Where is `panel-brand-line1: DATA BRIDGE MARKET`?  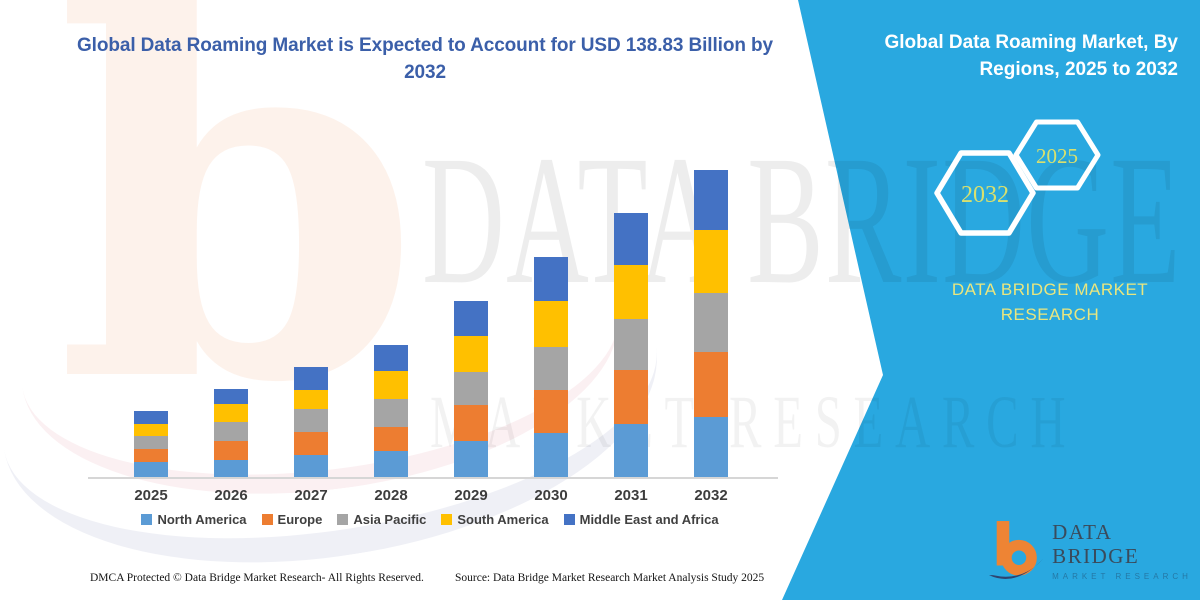
panel-brand-line1: DATA BRIDGE MARKET is located at coordinates (1050, 289).